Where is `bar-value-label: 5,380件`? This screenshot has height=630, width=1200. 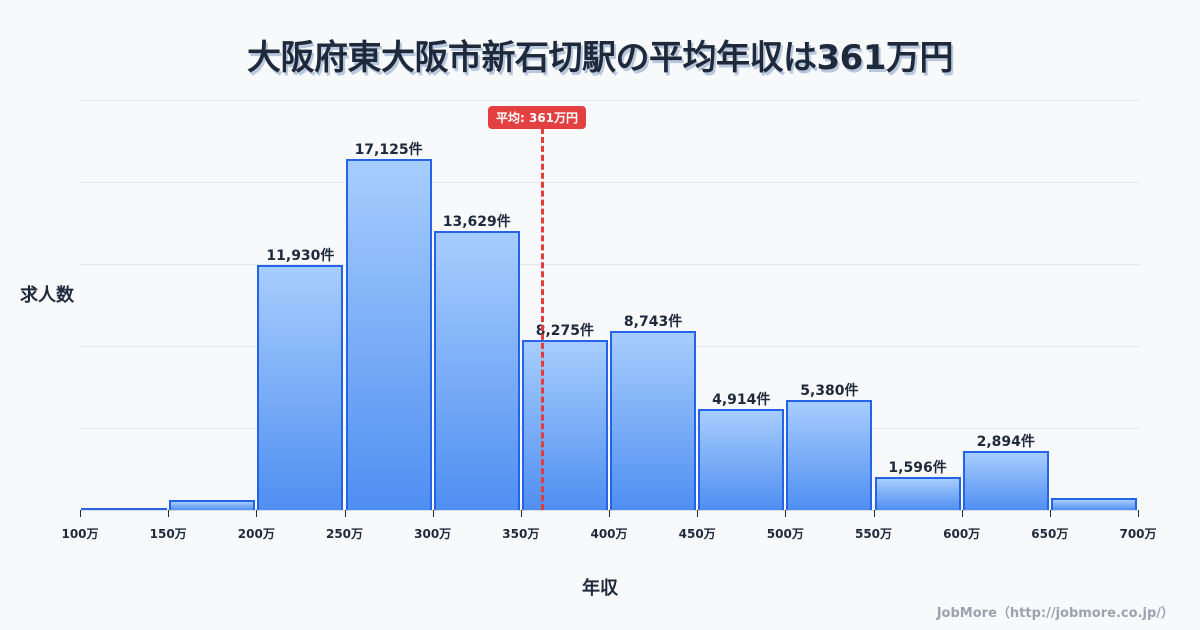 bar-value-label: 5,380件 is located at coordinates (829, 390).